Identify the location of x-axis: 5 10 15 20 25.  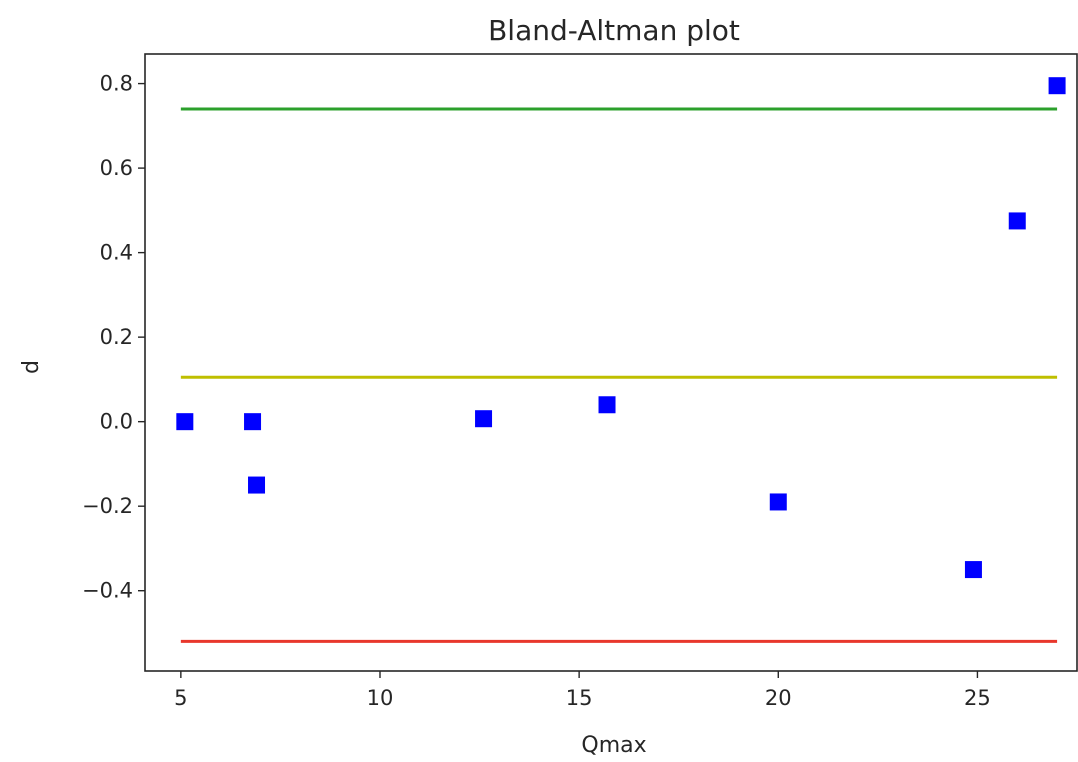
(582, 690).